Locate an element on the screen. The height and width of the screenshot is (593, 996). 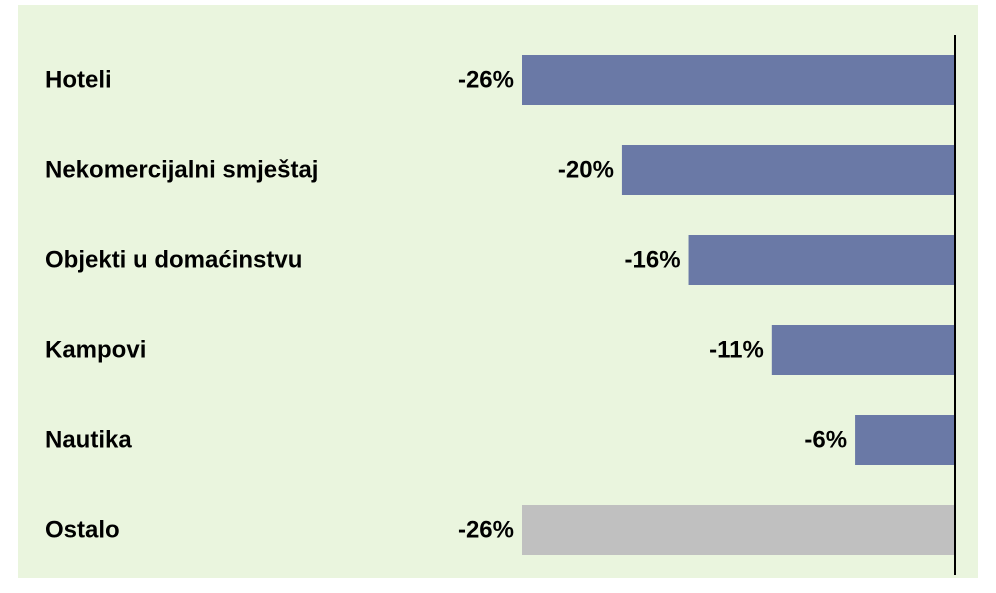
category-label: Hoteli is located at coordinates (78, 79).